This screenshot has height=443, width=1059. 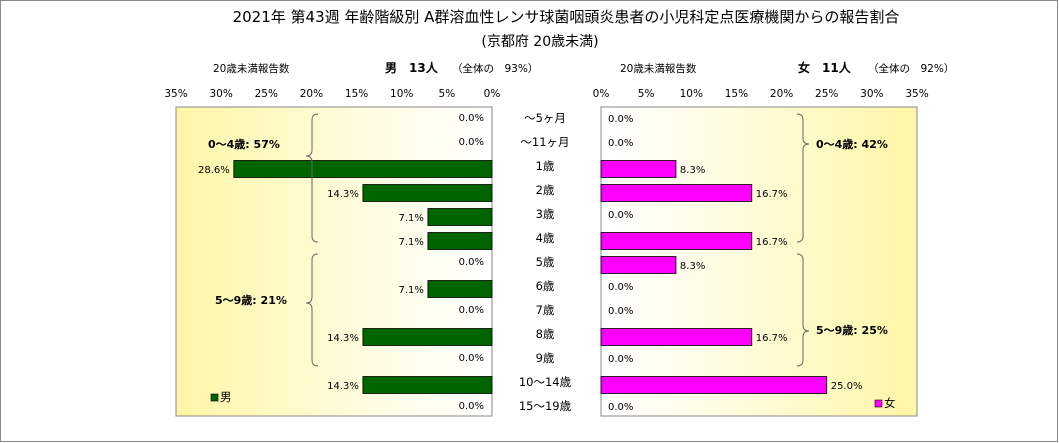 What do you see at coordinates (916, 94) in the screenshot?
I see `female-tick-label: 35%` at bounding box center [916, 94].